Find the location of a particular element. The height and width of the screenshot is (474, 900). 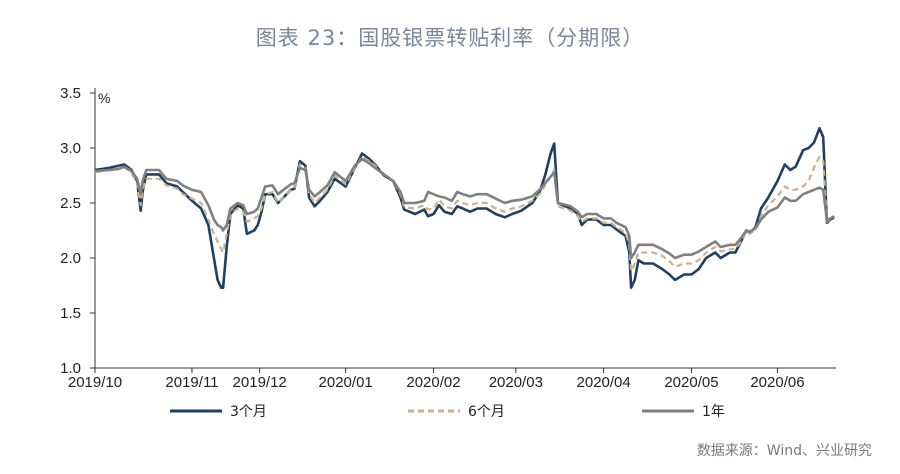

source-note: 数据来源：Wind、兴业研究 is located at coordinates (784, 451).